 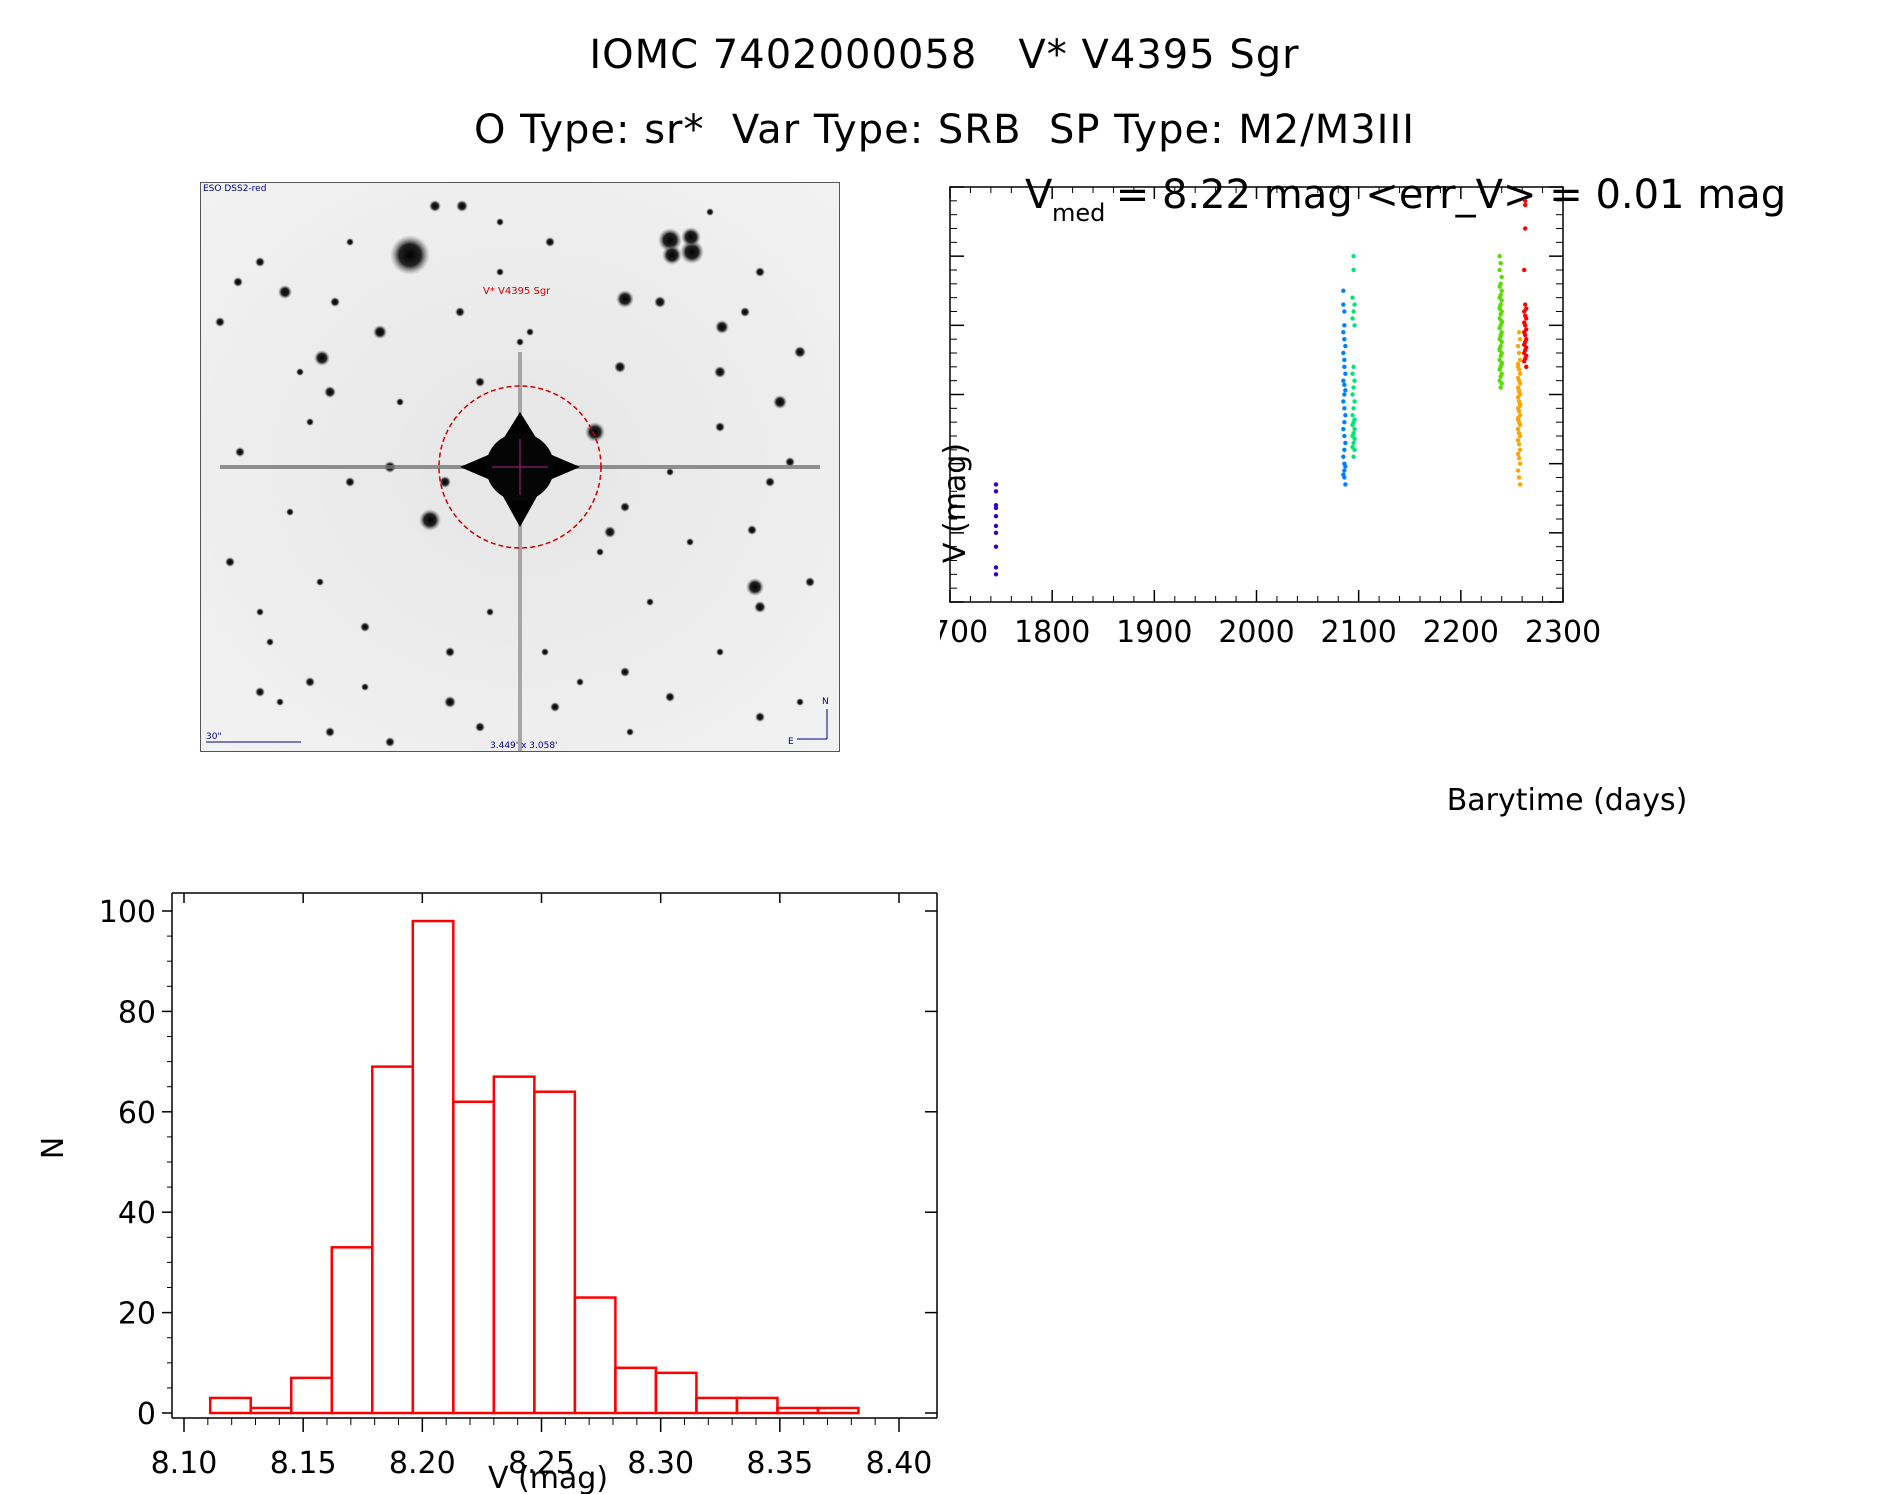 What do you see at coordinates (214, 737) in the screenshot?
I see `scale-label: 30"` at bounding box center [214, 737].